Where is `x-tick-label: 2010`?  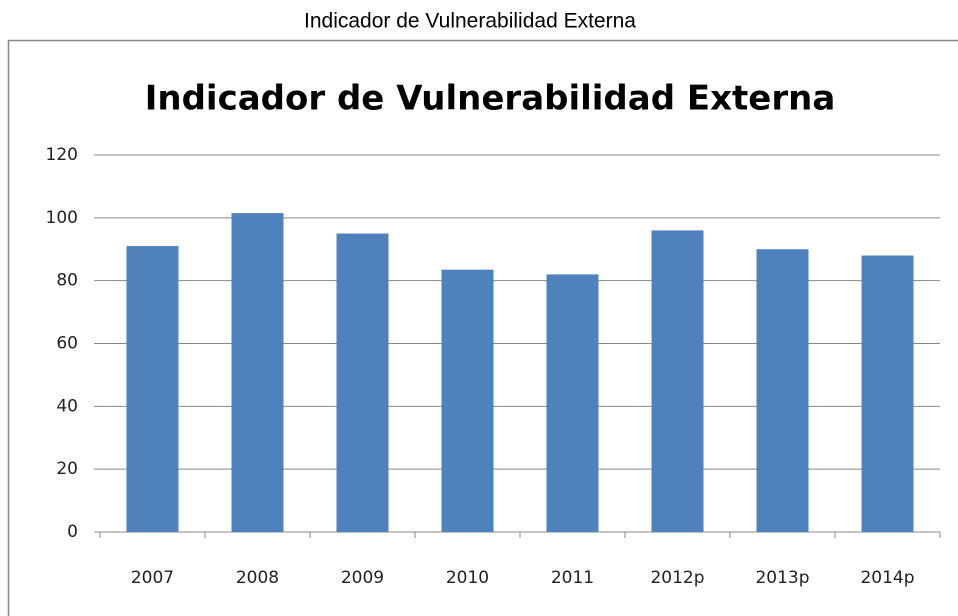 x-tick-label: 2010 is located at coordinates (467, 578).